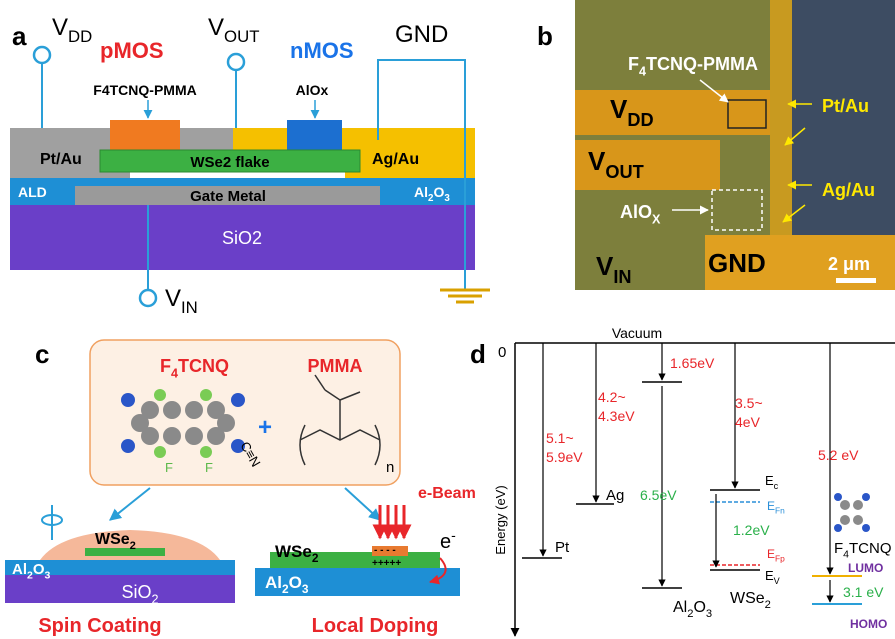  Describe the element at coordinates (42, 354) in the screenshot. I see `panel-label: c` at that location.